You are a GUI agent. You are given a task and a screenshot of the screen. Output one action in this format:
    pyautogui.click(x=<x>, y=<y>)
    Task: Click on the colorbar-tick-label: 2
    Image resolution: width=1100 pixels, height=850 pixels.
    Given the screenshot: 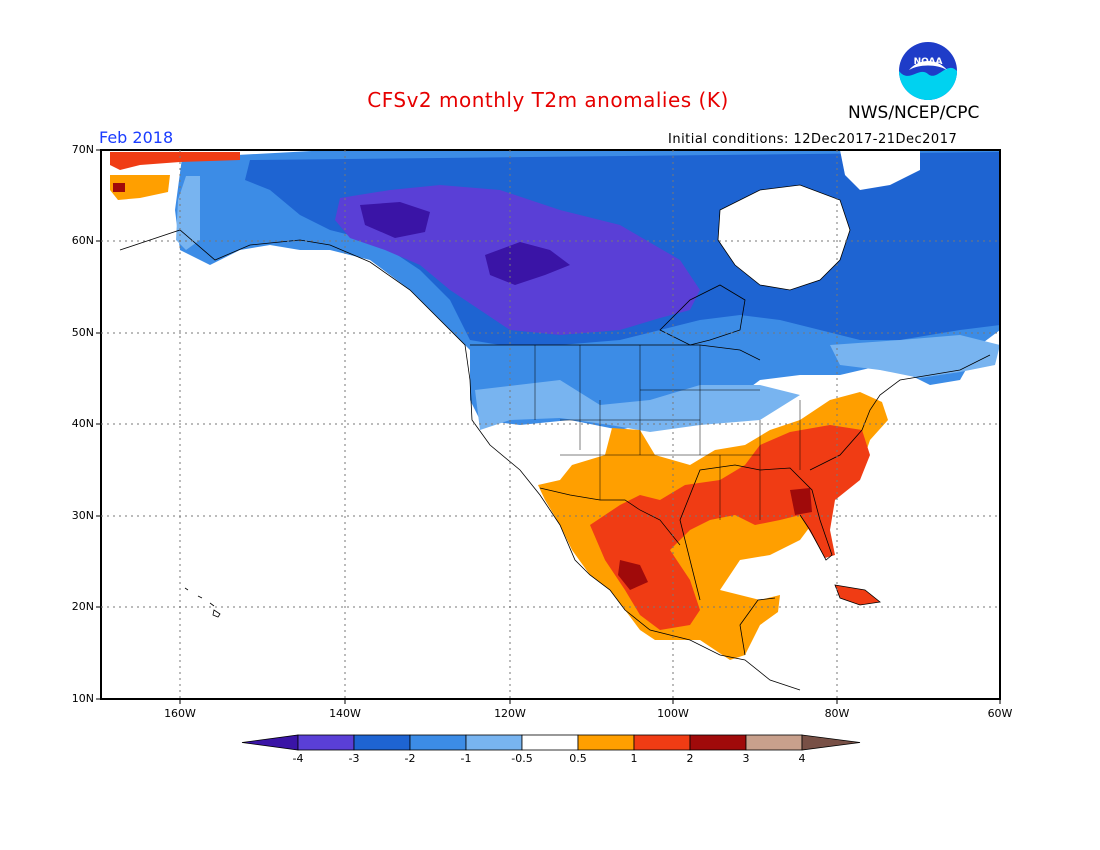 What is the action you would take?
    pyautogui.click(x=690, y=758)
    